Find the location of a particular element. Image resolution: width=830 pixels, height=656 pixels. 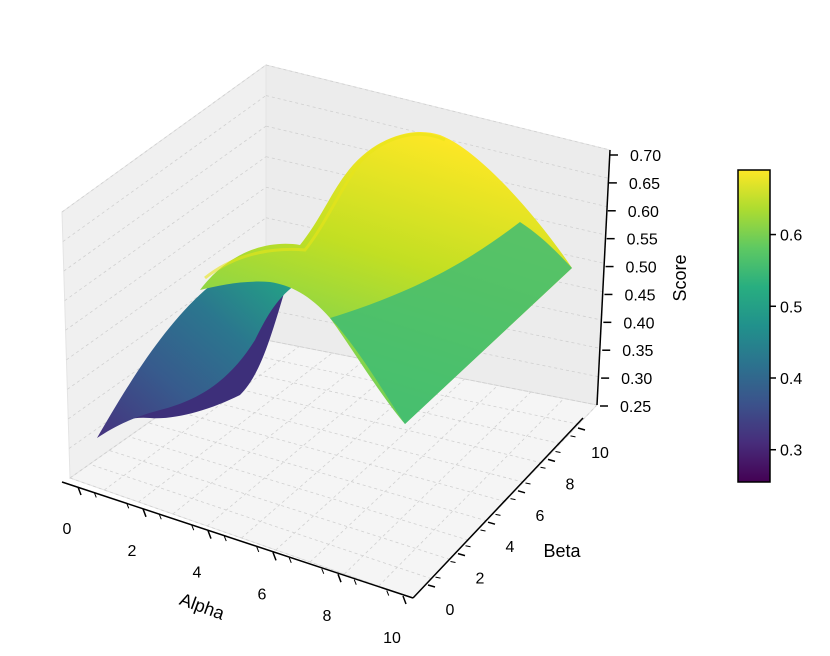

x-tick-label: 4 is located at coordinates (197, 573).